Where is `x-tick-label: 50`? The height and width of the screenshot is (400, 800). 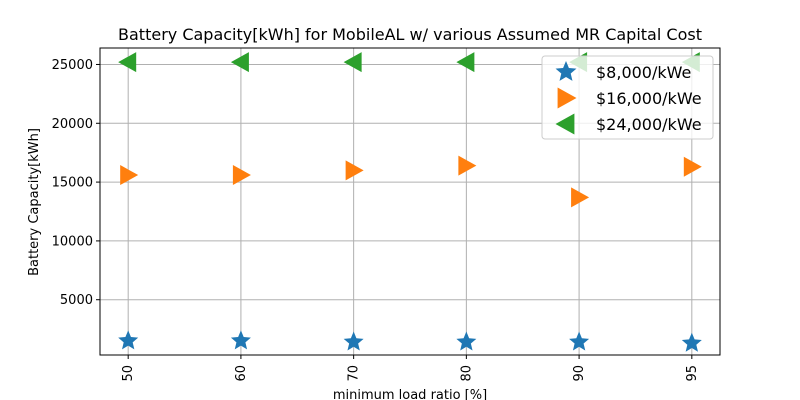 x-tick-label: 50 is located at coordinates (128, 373).